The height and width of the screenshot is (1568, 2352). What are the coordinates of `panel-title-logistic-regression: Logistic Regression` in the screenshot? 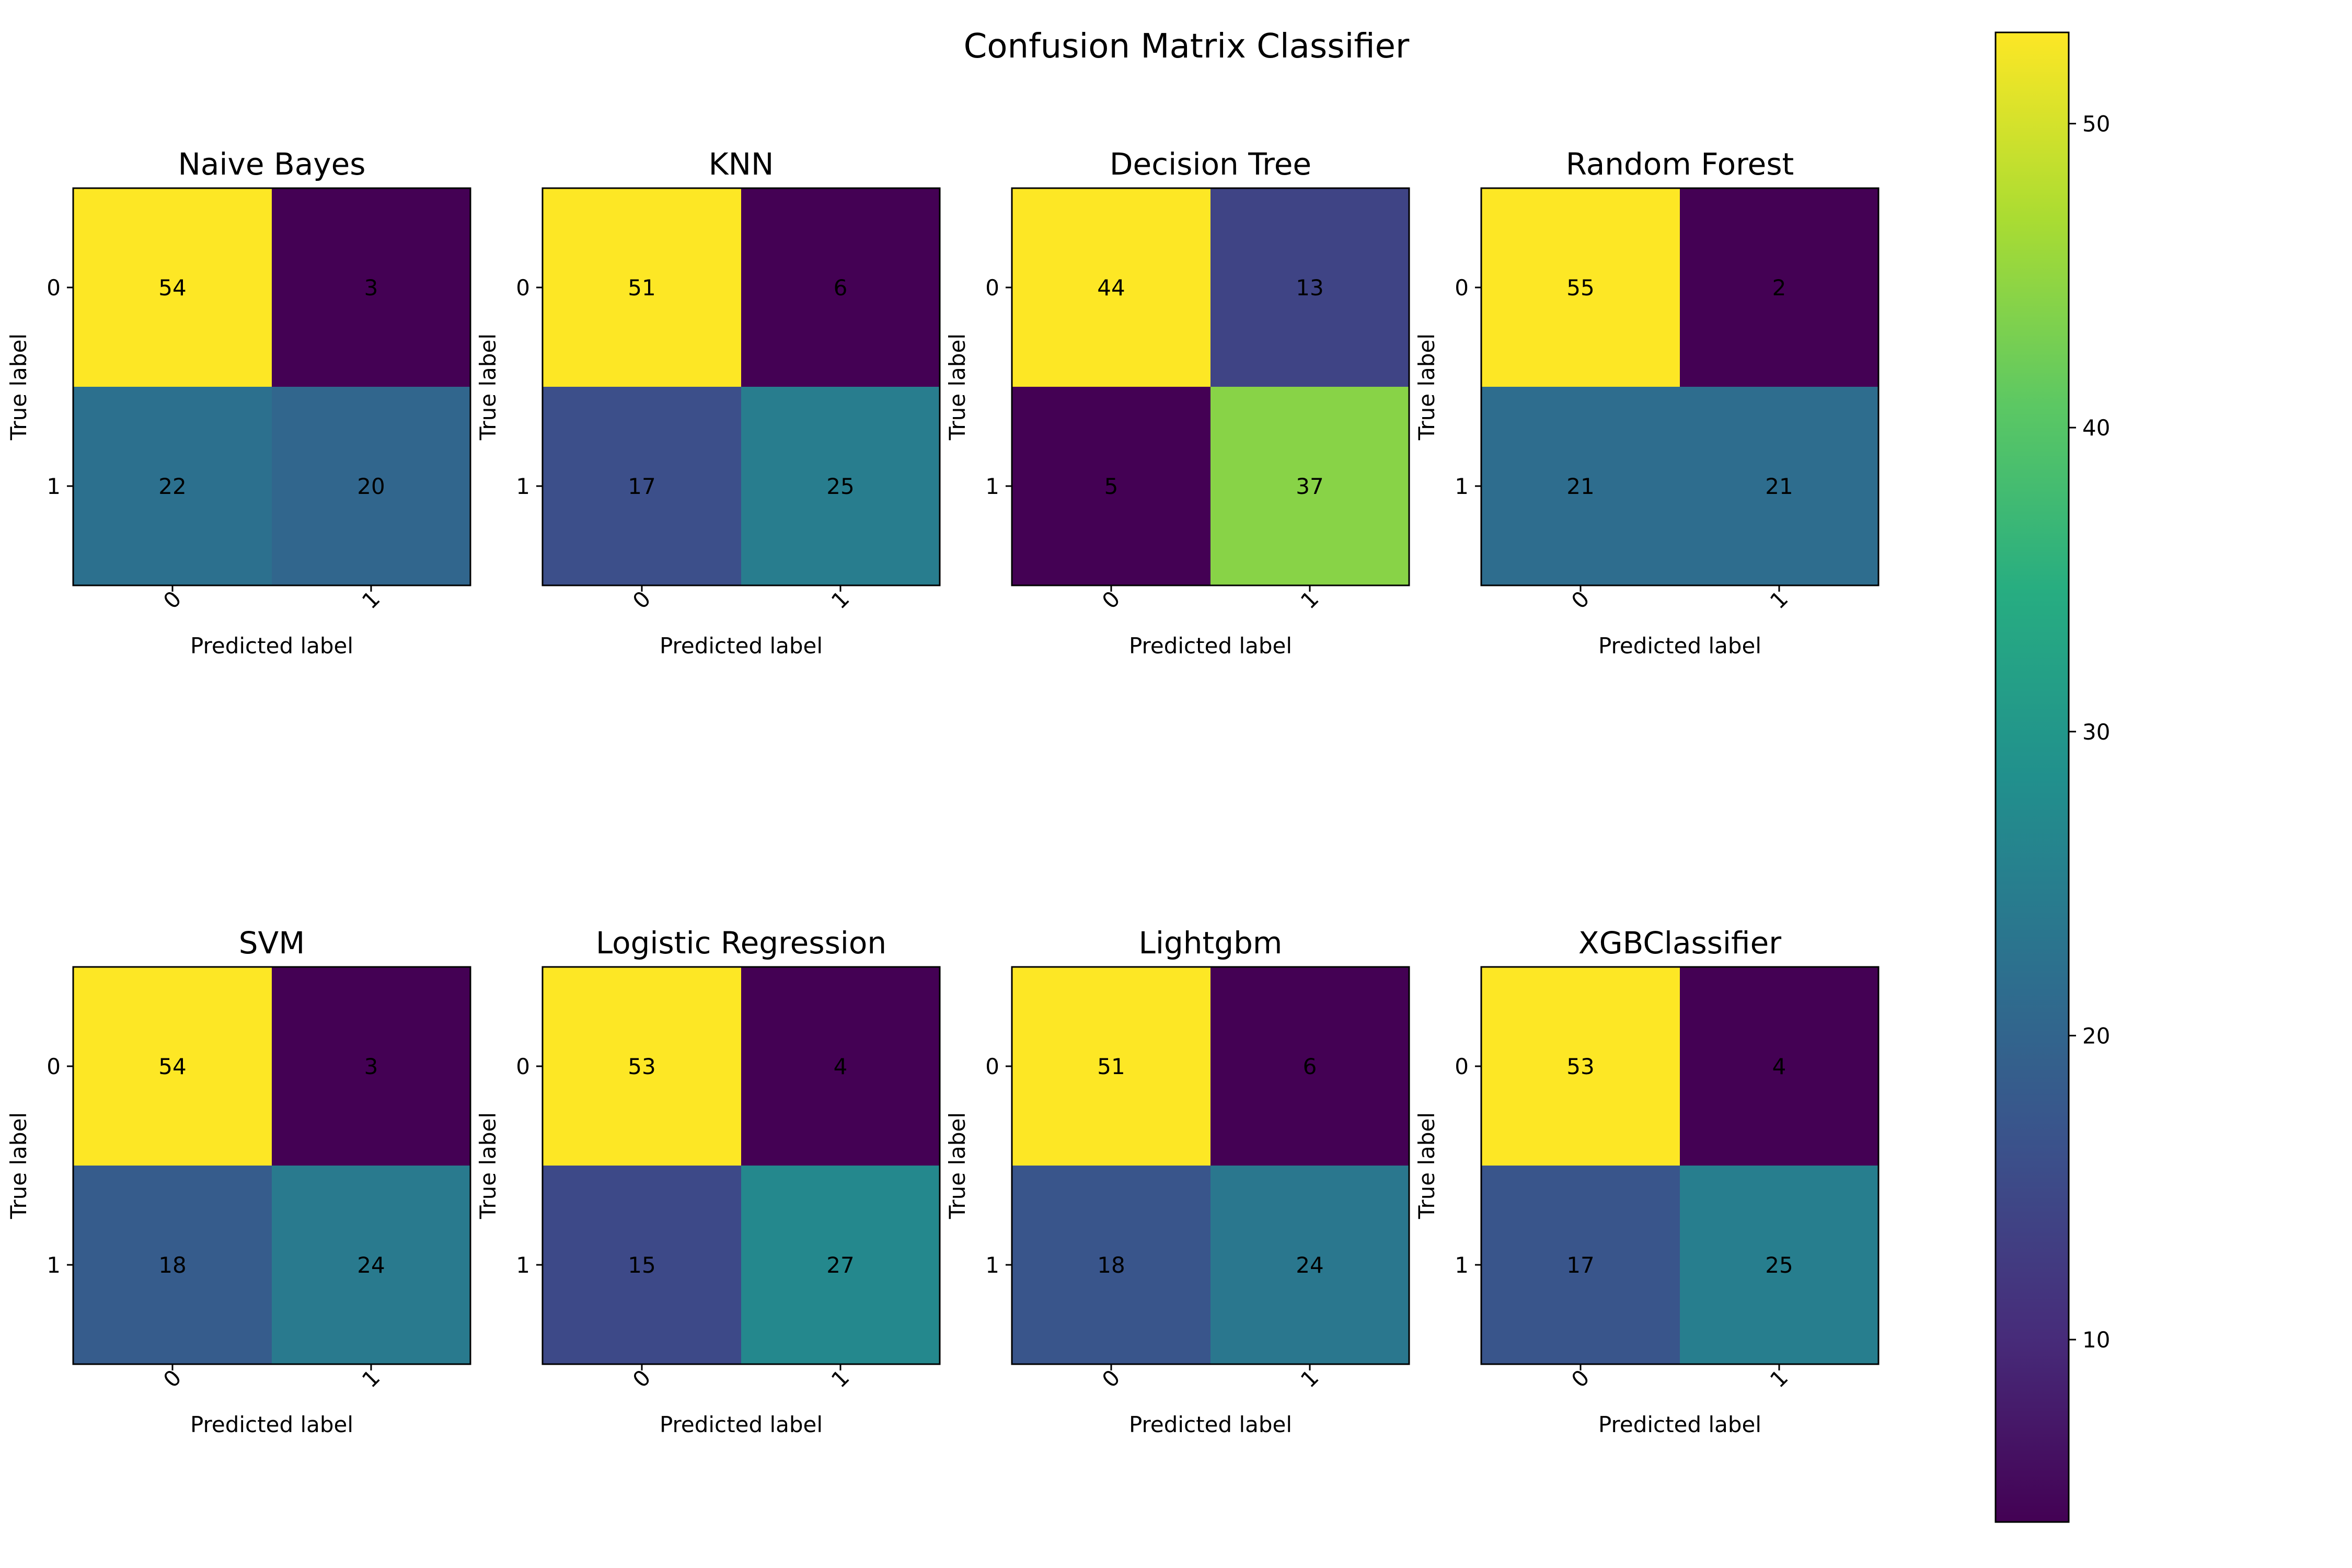 It's located at (741, 943).